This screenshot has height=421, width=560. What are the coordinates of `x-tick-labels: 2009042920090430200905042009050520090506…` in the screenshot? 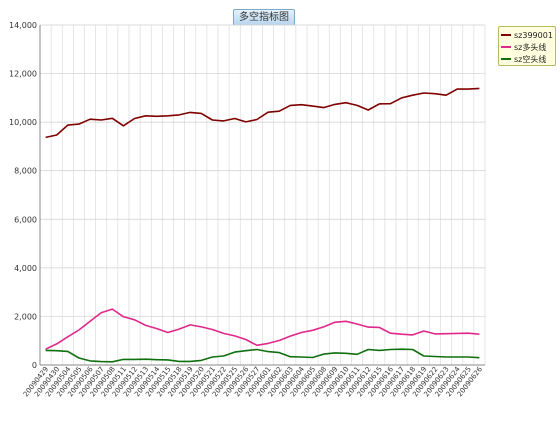 It's located at (253, 381).